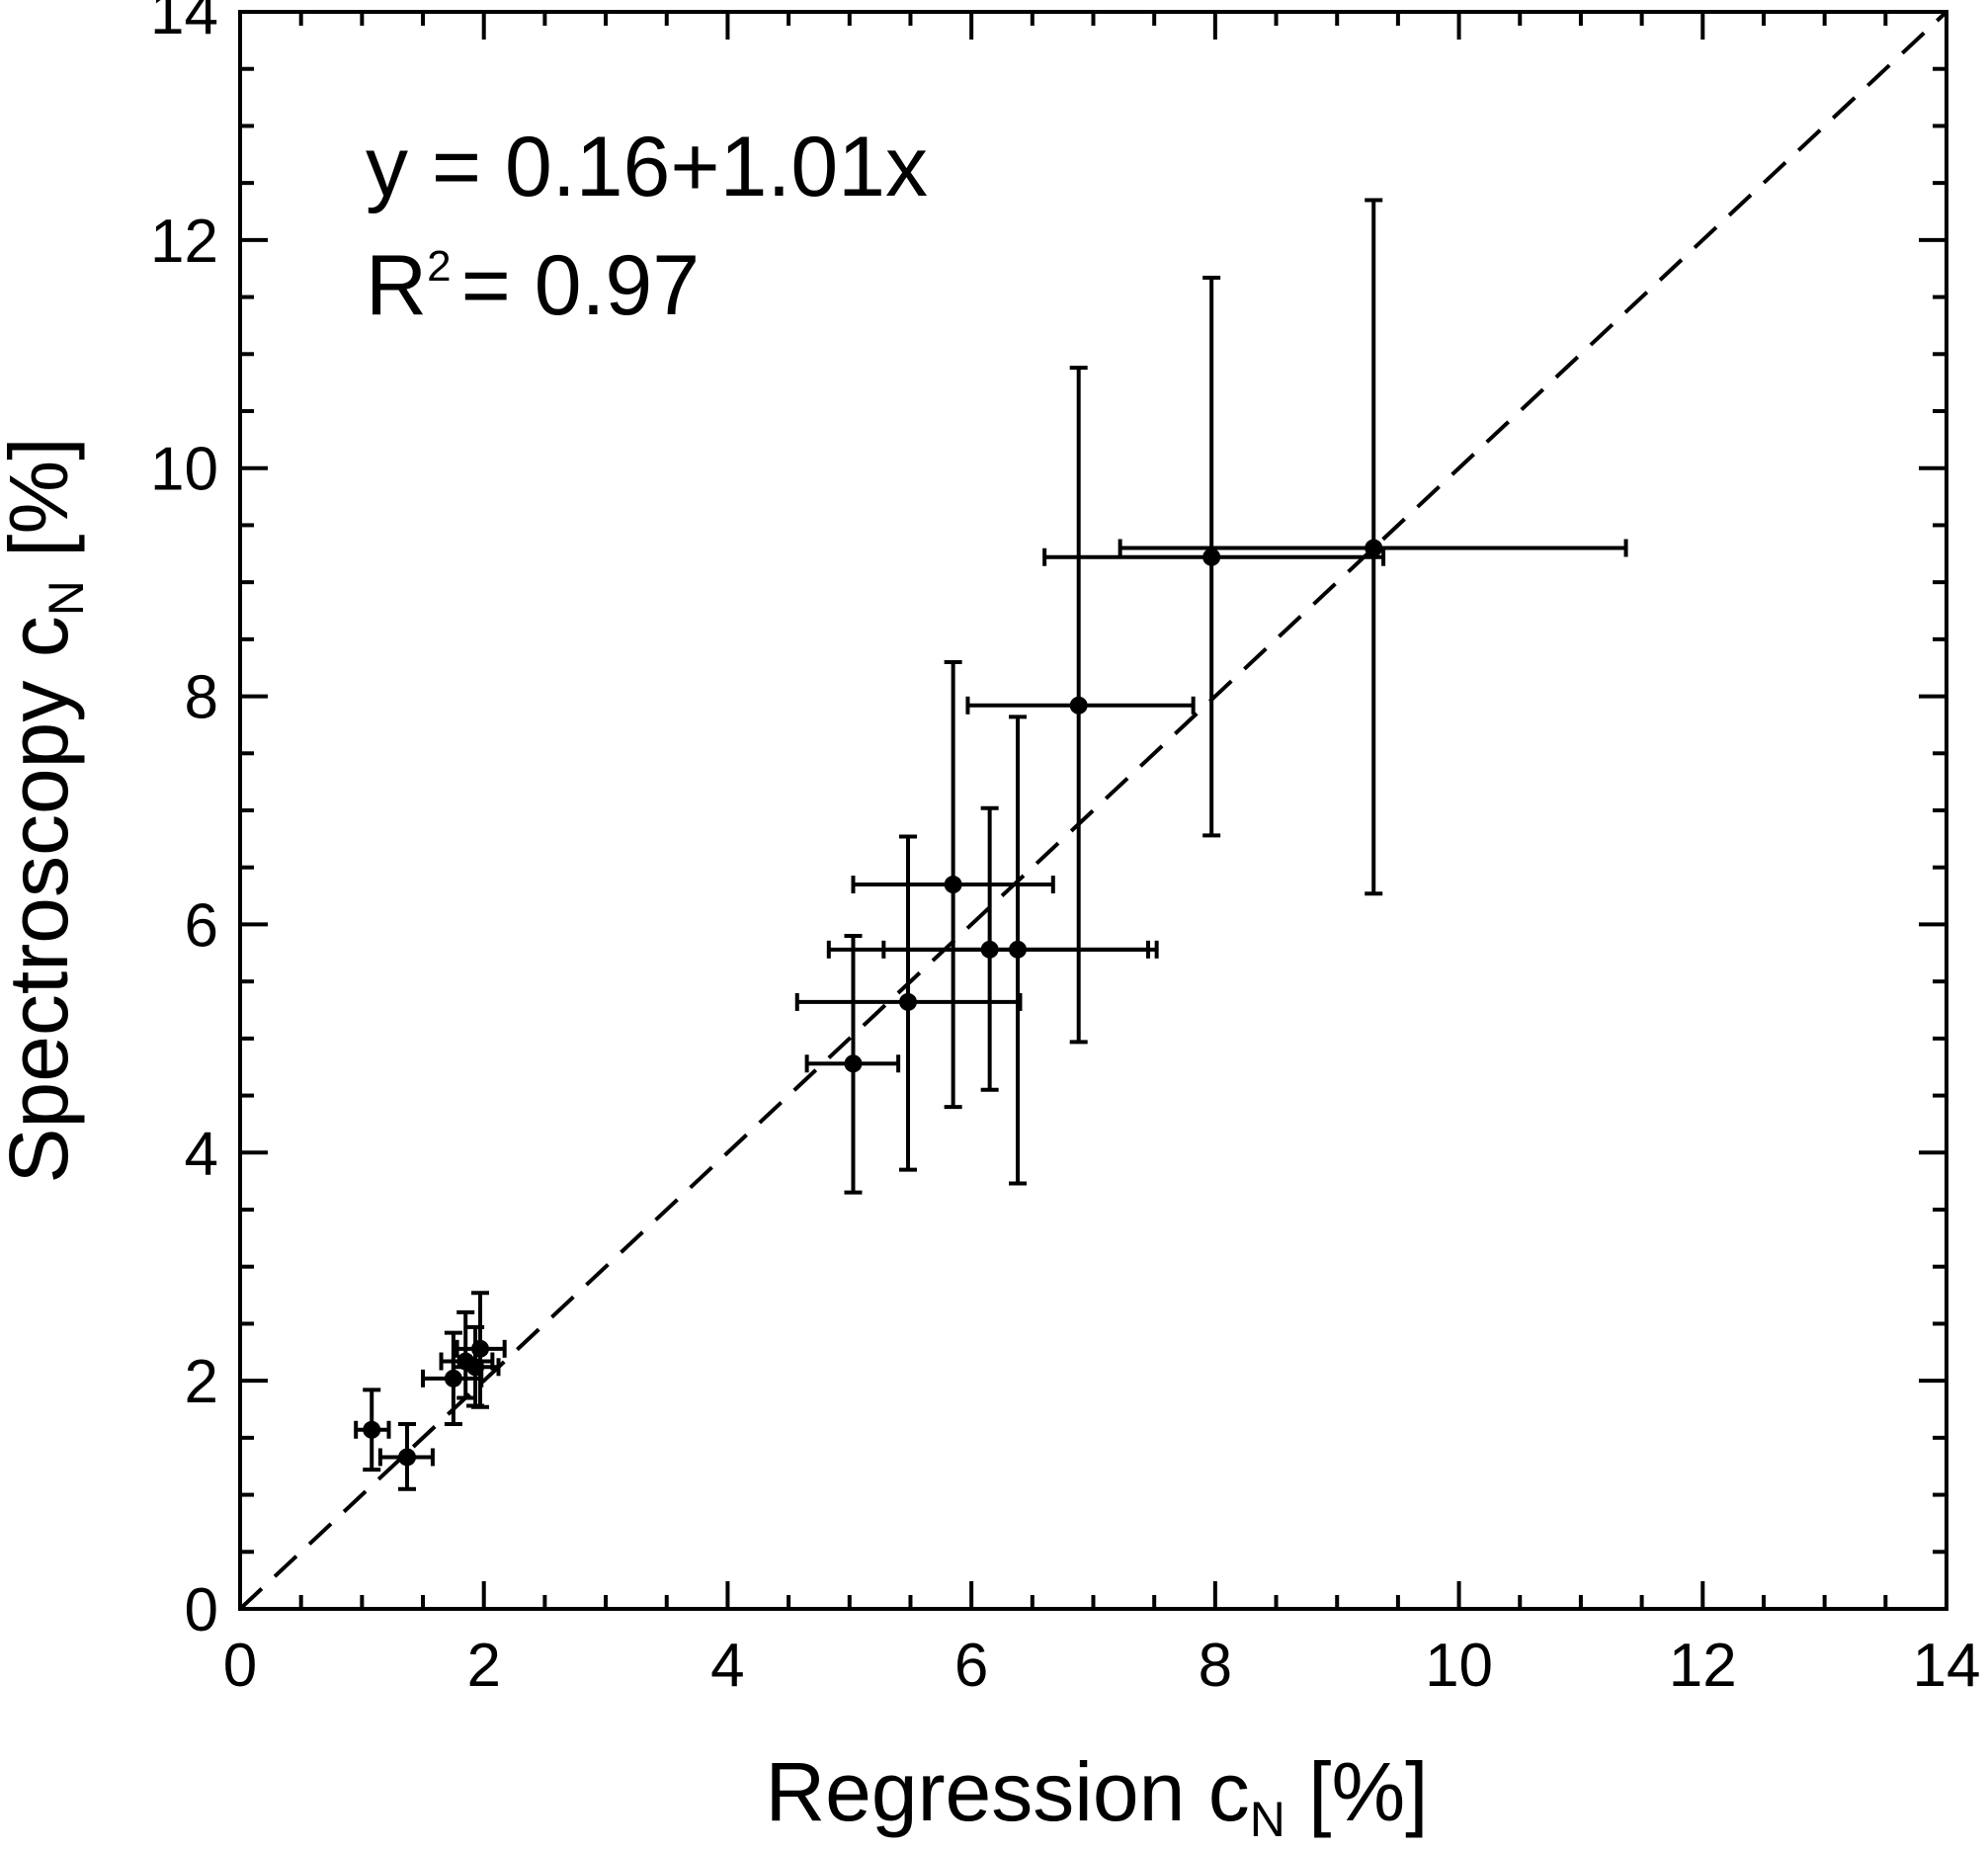 This screenshot has width=1988, height=1851. I want to click on y-axis-title: Spectroscopy cN [%], so click(47, 810).